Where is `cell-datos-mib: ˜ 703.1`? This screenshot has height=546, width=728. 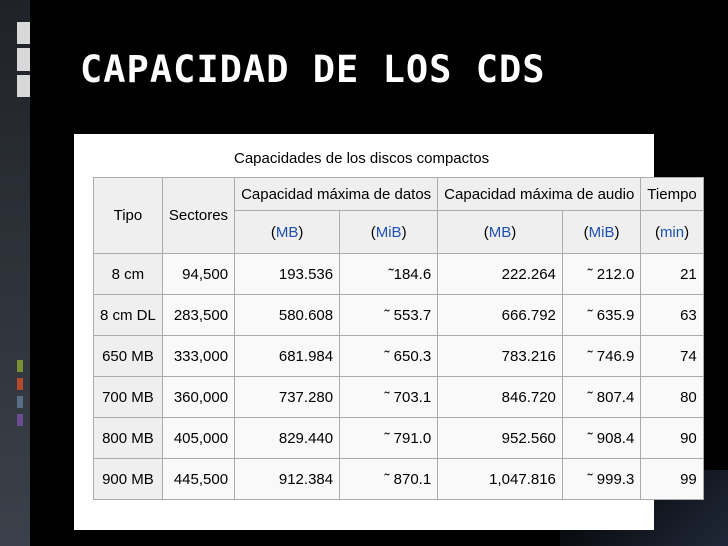 cell-datos-mib: ˜ 703.1 is located at coordinates (389, 397).